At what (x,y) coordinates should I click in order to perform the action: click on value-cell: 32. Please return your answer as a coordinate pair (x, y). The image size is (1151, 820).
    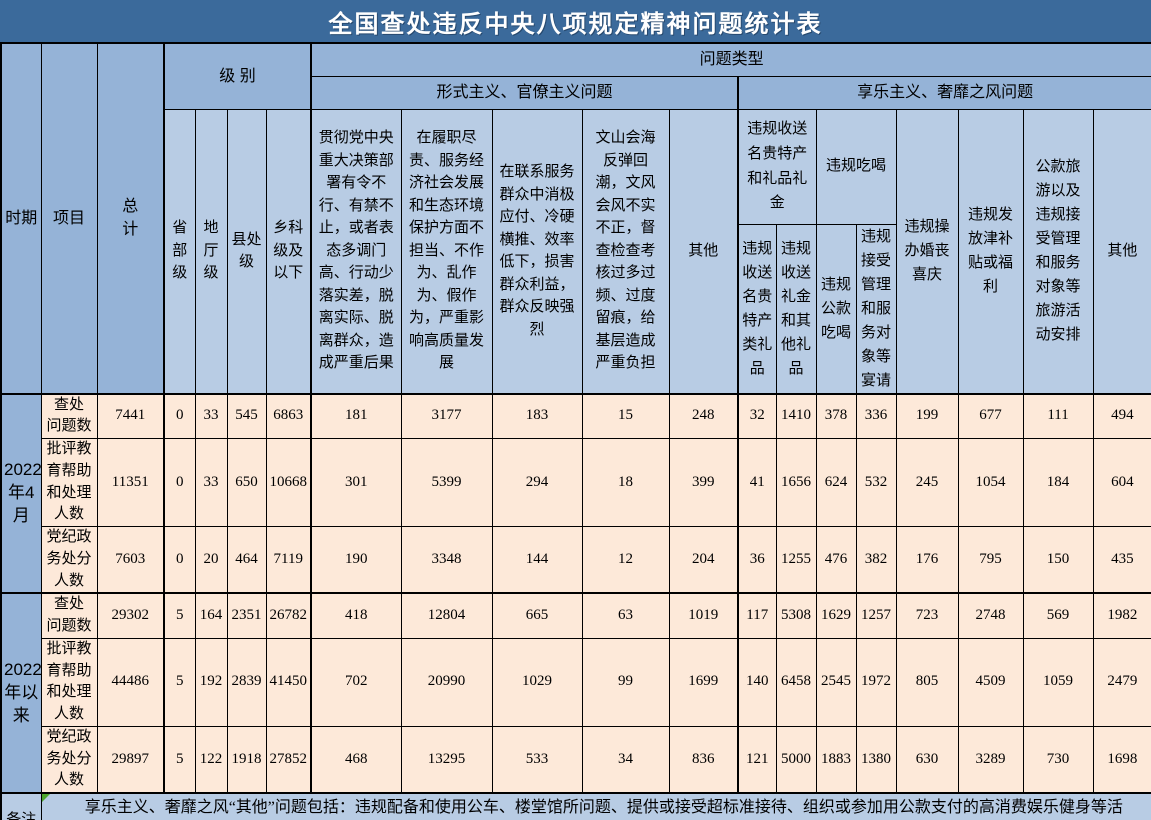
    Looking at the image, I should click on (757, 415).